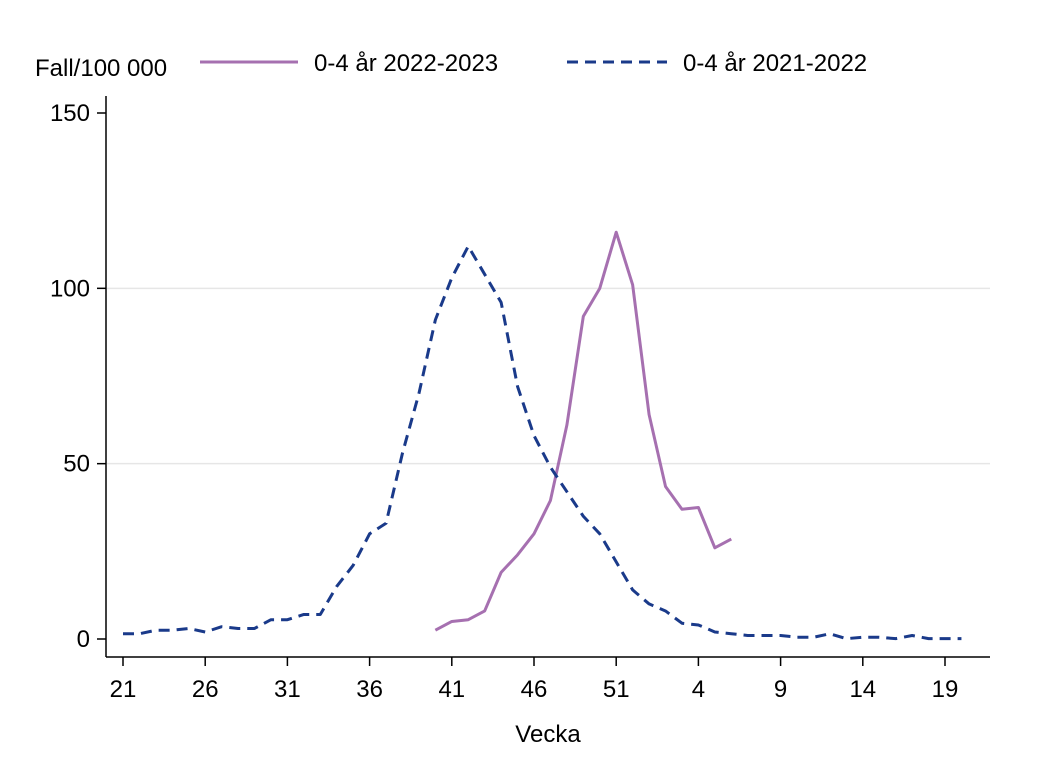 This screenshot has height=769, width=1057. What do you see at coordinates (698, 689) in the screenshot?
I see `x-tick-label-7: 4` at bounding box center [698, 689].